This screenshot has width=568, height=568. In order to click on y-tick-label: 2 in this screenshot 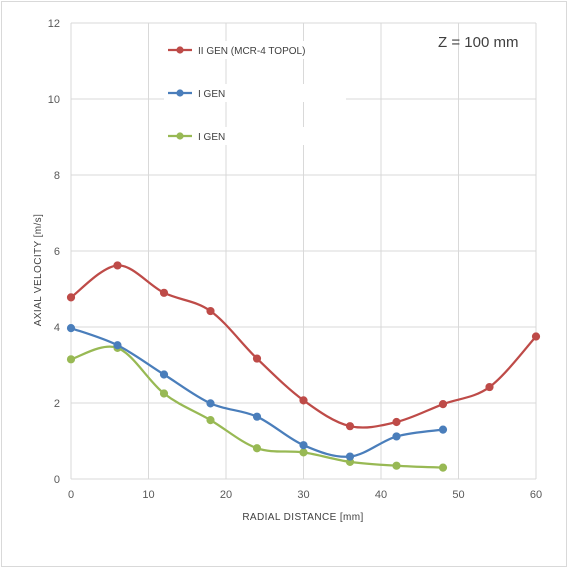, I will do `click(57, 404)`.